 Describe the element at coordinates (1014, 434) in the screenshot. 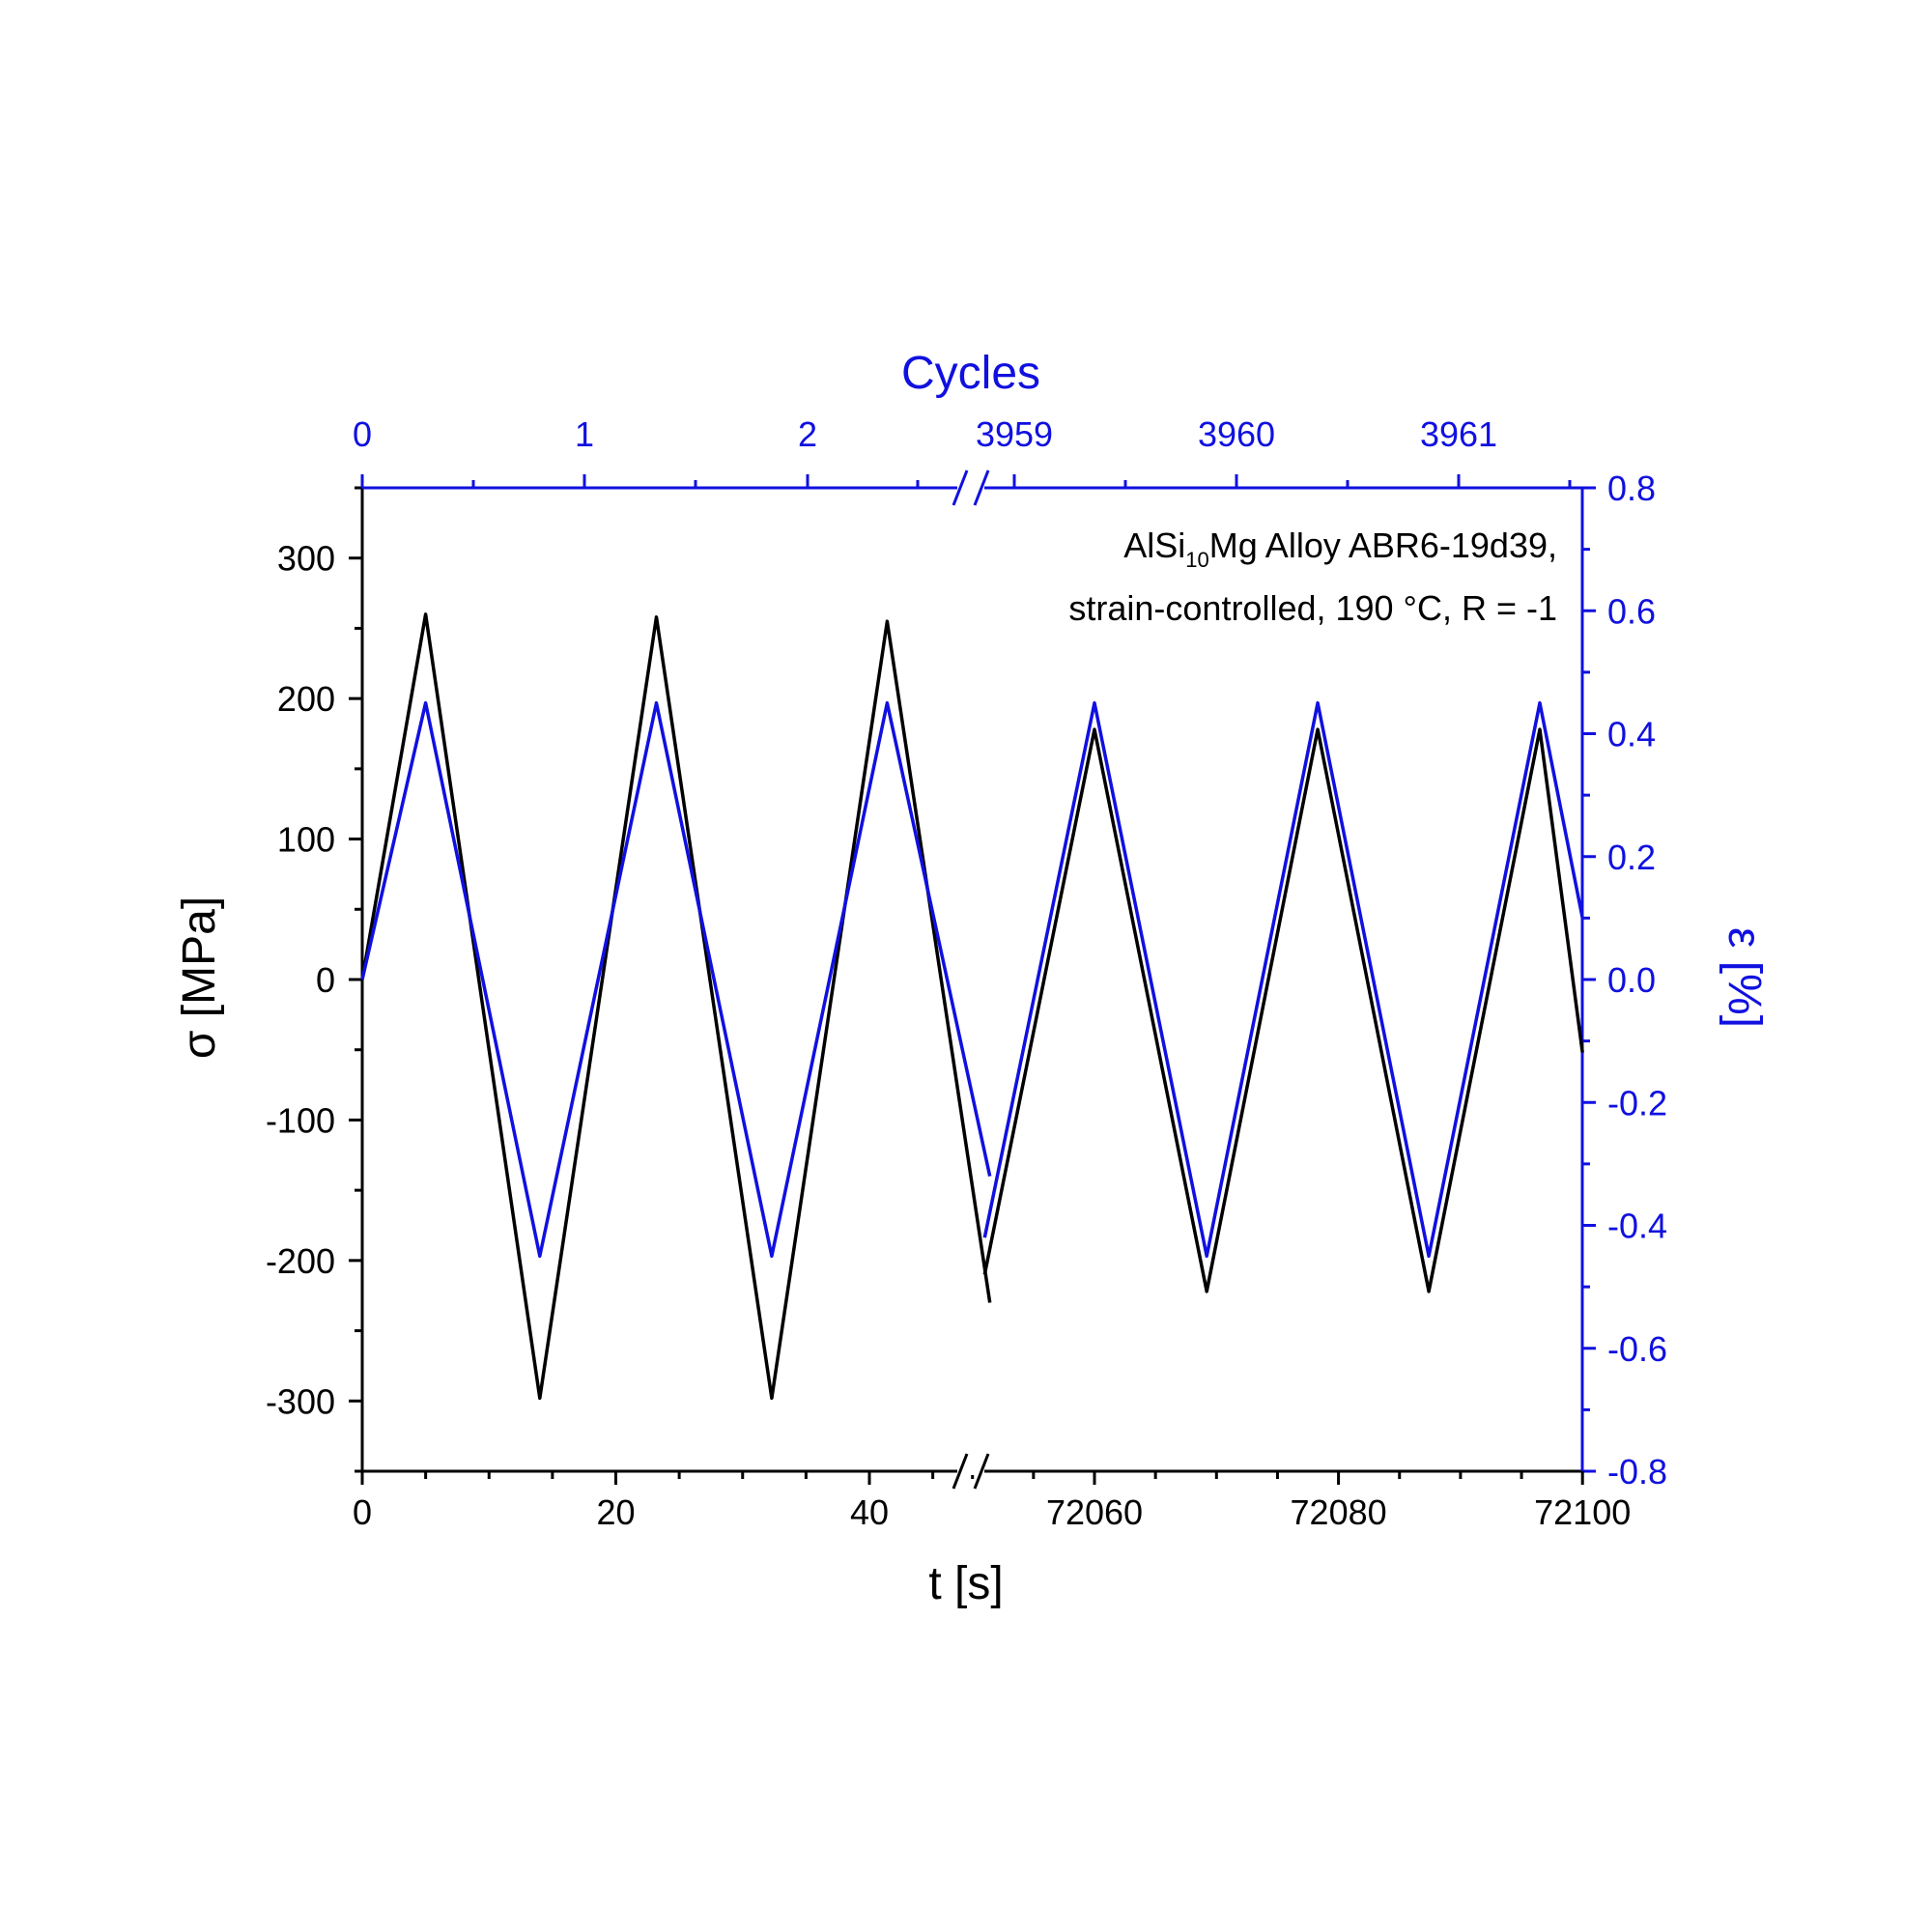

I see `top-tick-label: 3959` at that location.